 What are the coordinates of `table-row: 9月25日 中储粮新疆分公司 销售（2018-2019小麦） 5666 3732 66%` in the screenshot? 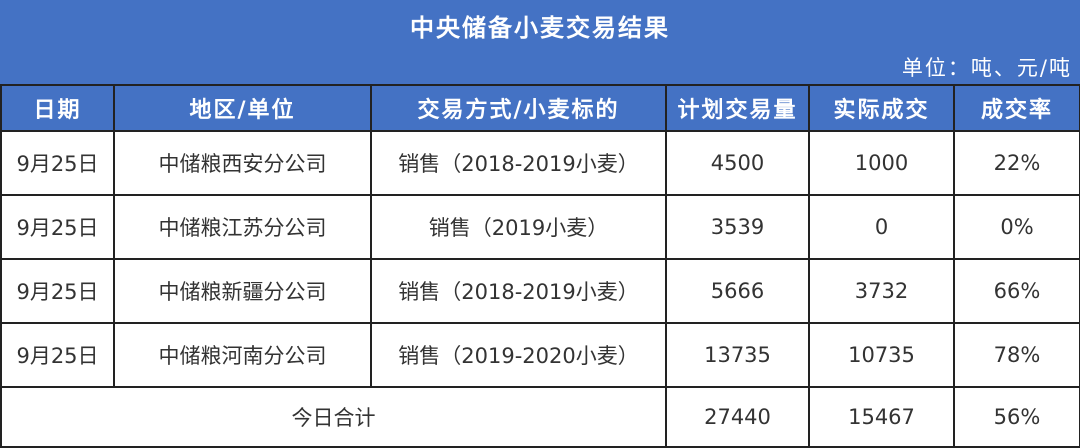 It's located at (540, 291).